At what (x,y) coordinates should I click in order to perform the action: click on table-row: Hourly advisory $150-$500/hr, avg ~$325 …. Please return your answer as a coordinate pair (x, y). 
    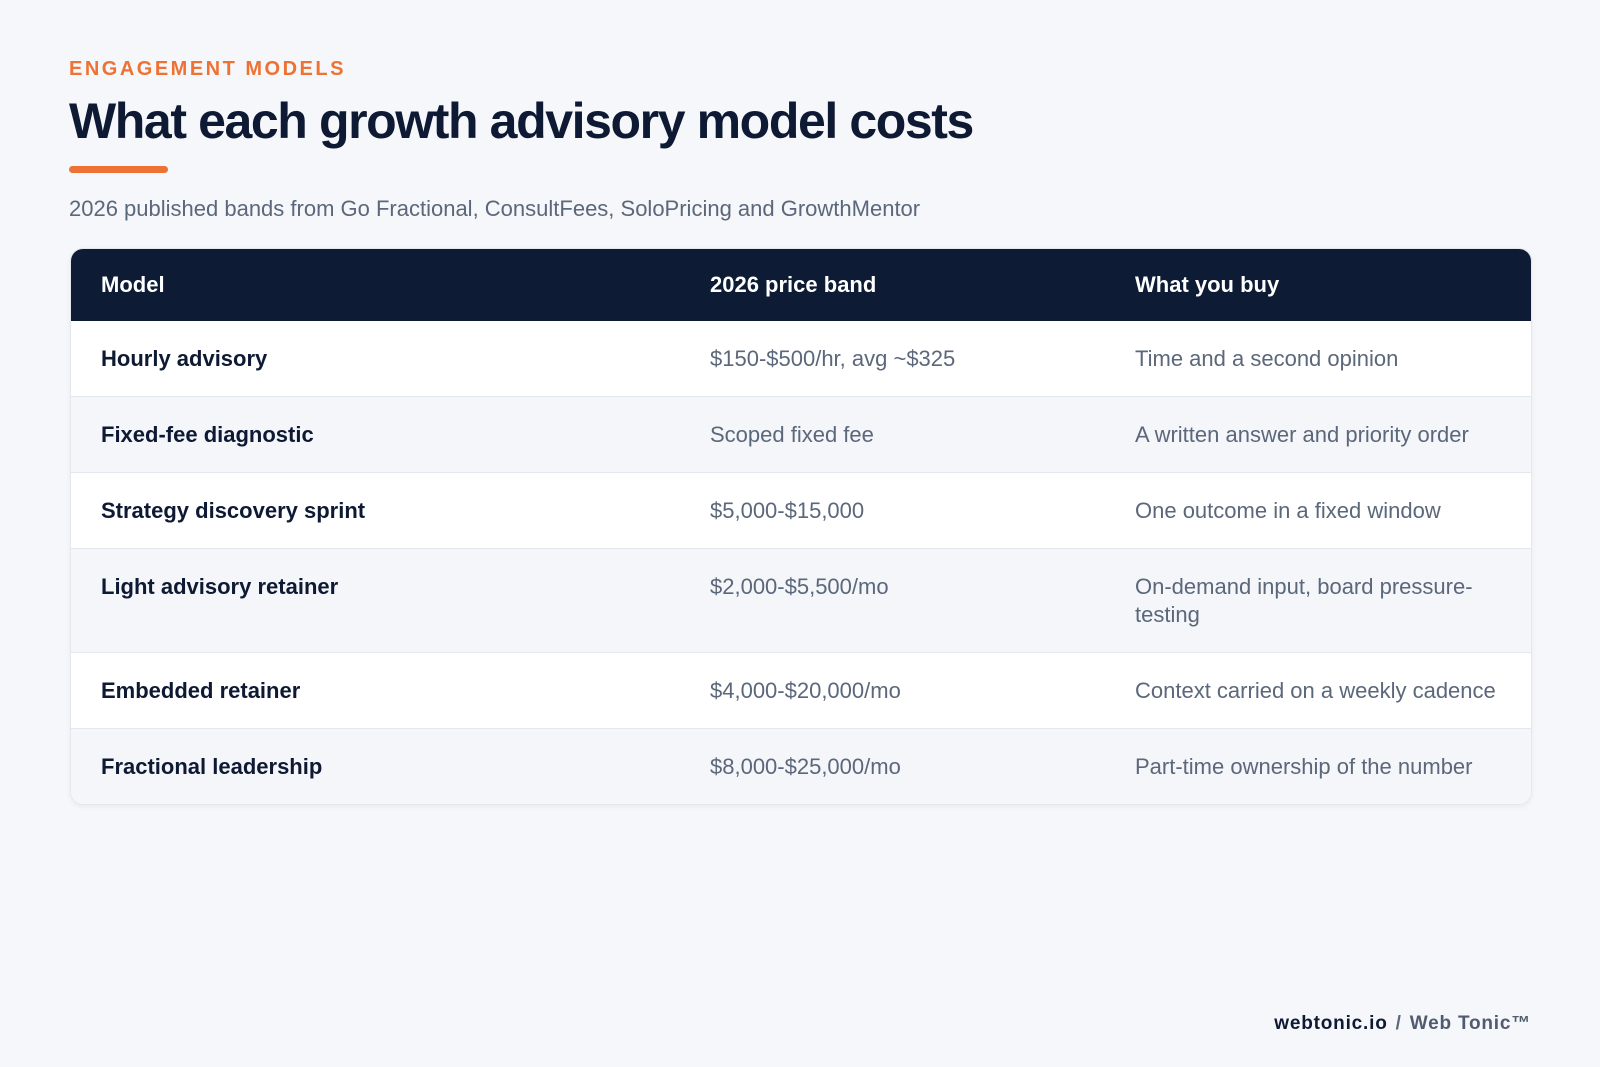
    Looking at the image, I should click on (801, 359).